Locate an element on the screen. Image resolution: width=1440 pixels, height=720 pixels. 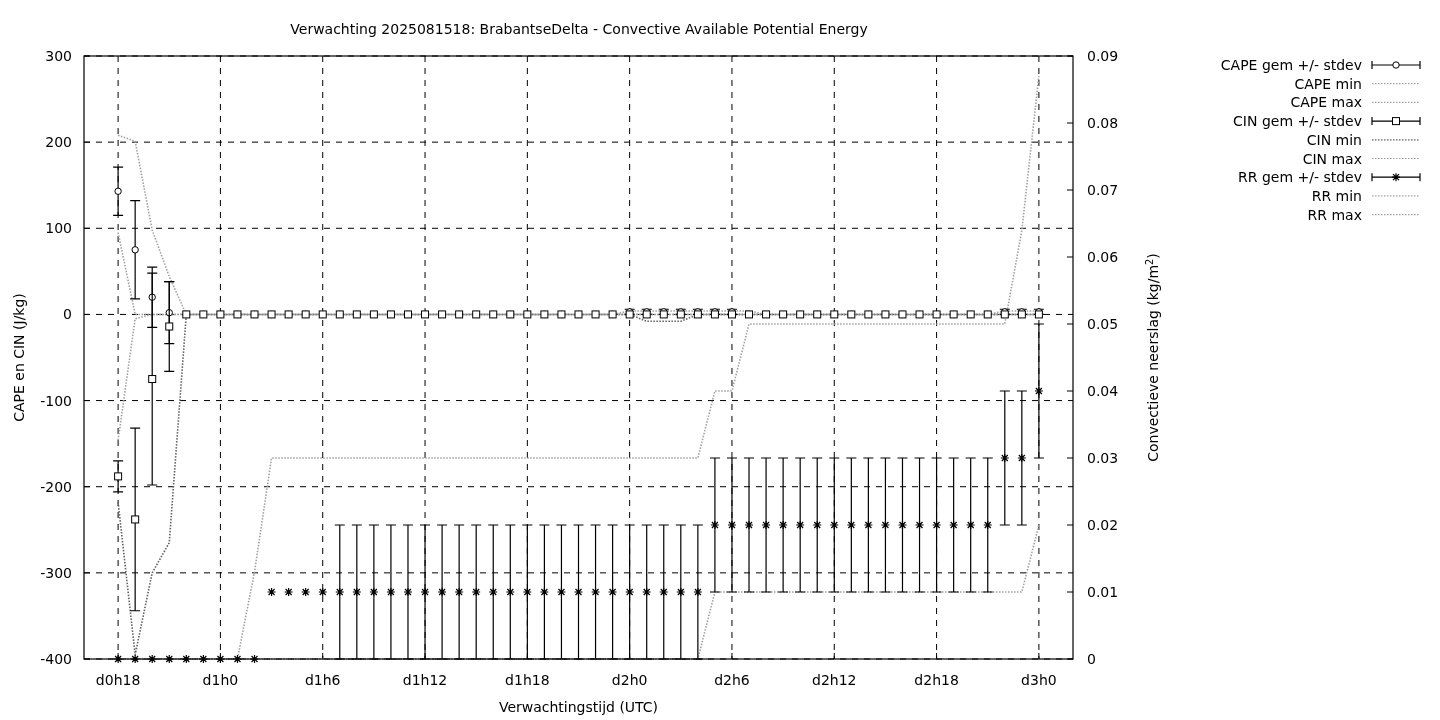
y2-tick-label: 0.09 is located at coordinates (1103, 56).